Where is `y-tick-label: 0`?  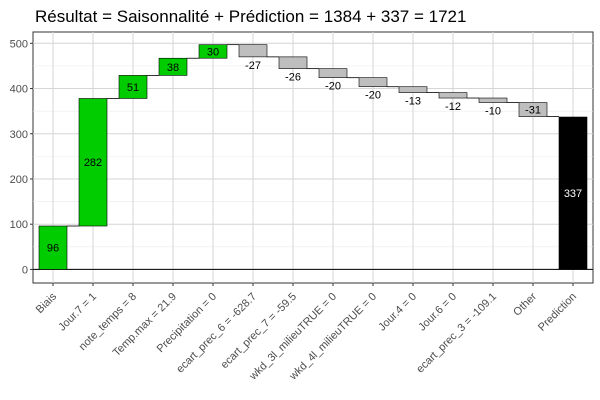
y-tick-label: 0 is located at coordinates (25, 270).